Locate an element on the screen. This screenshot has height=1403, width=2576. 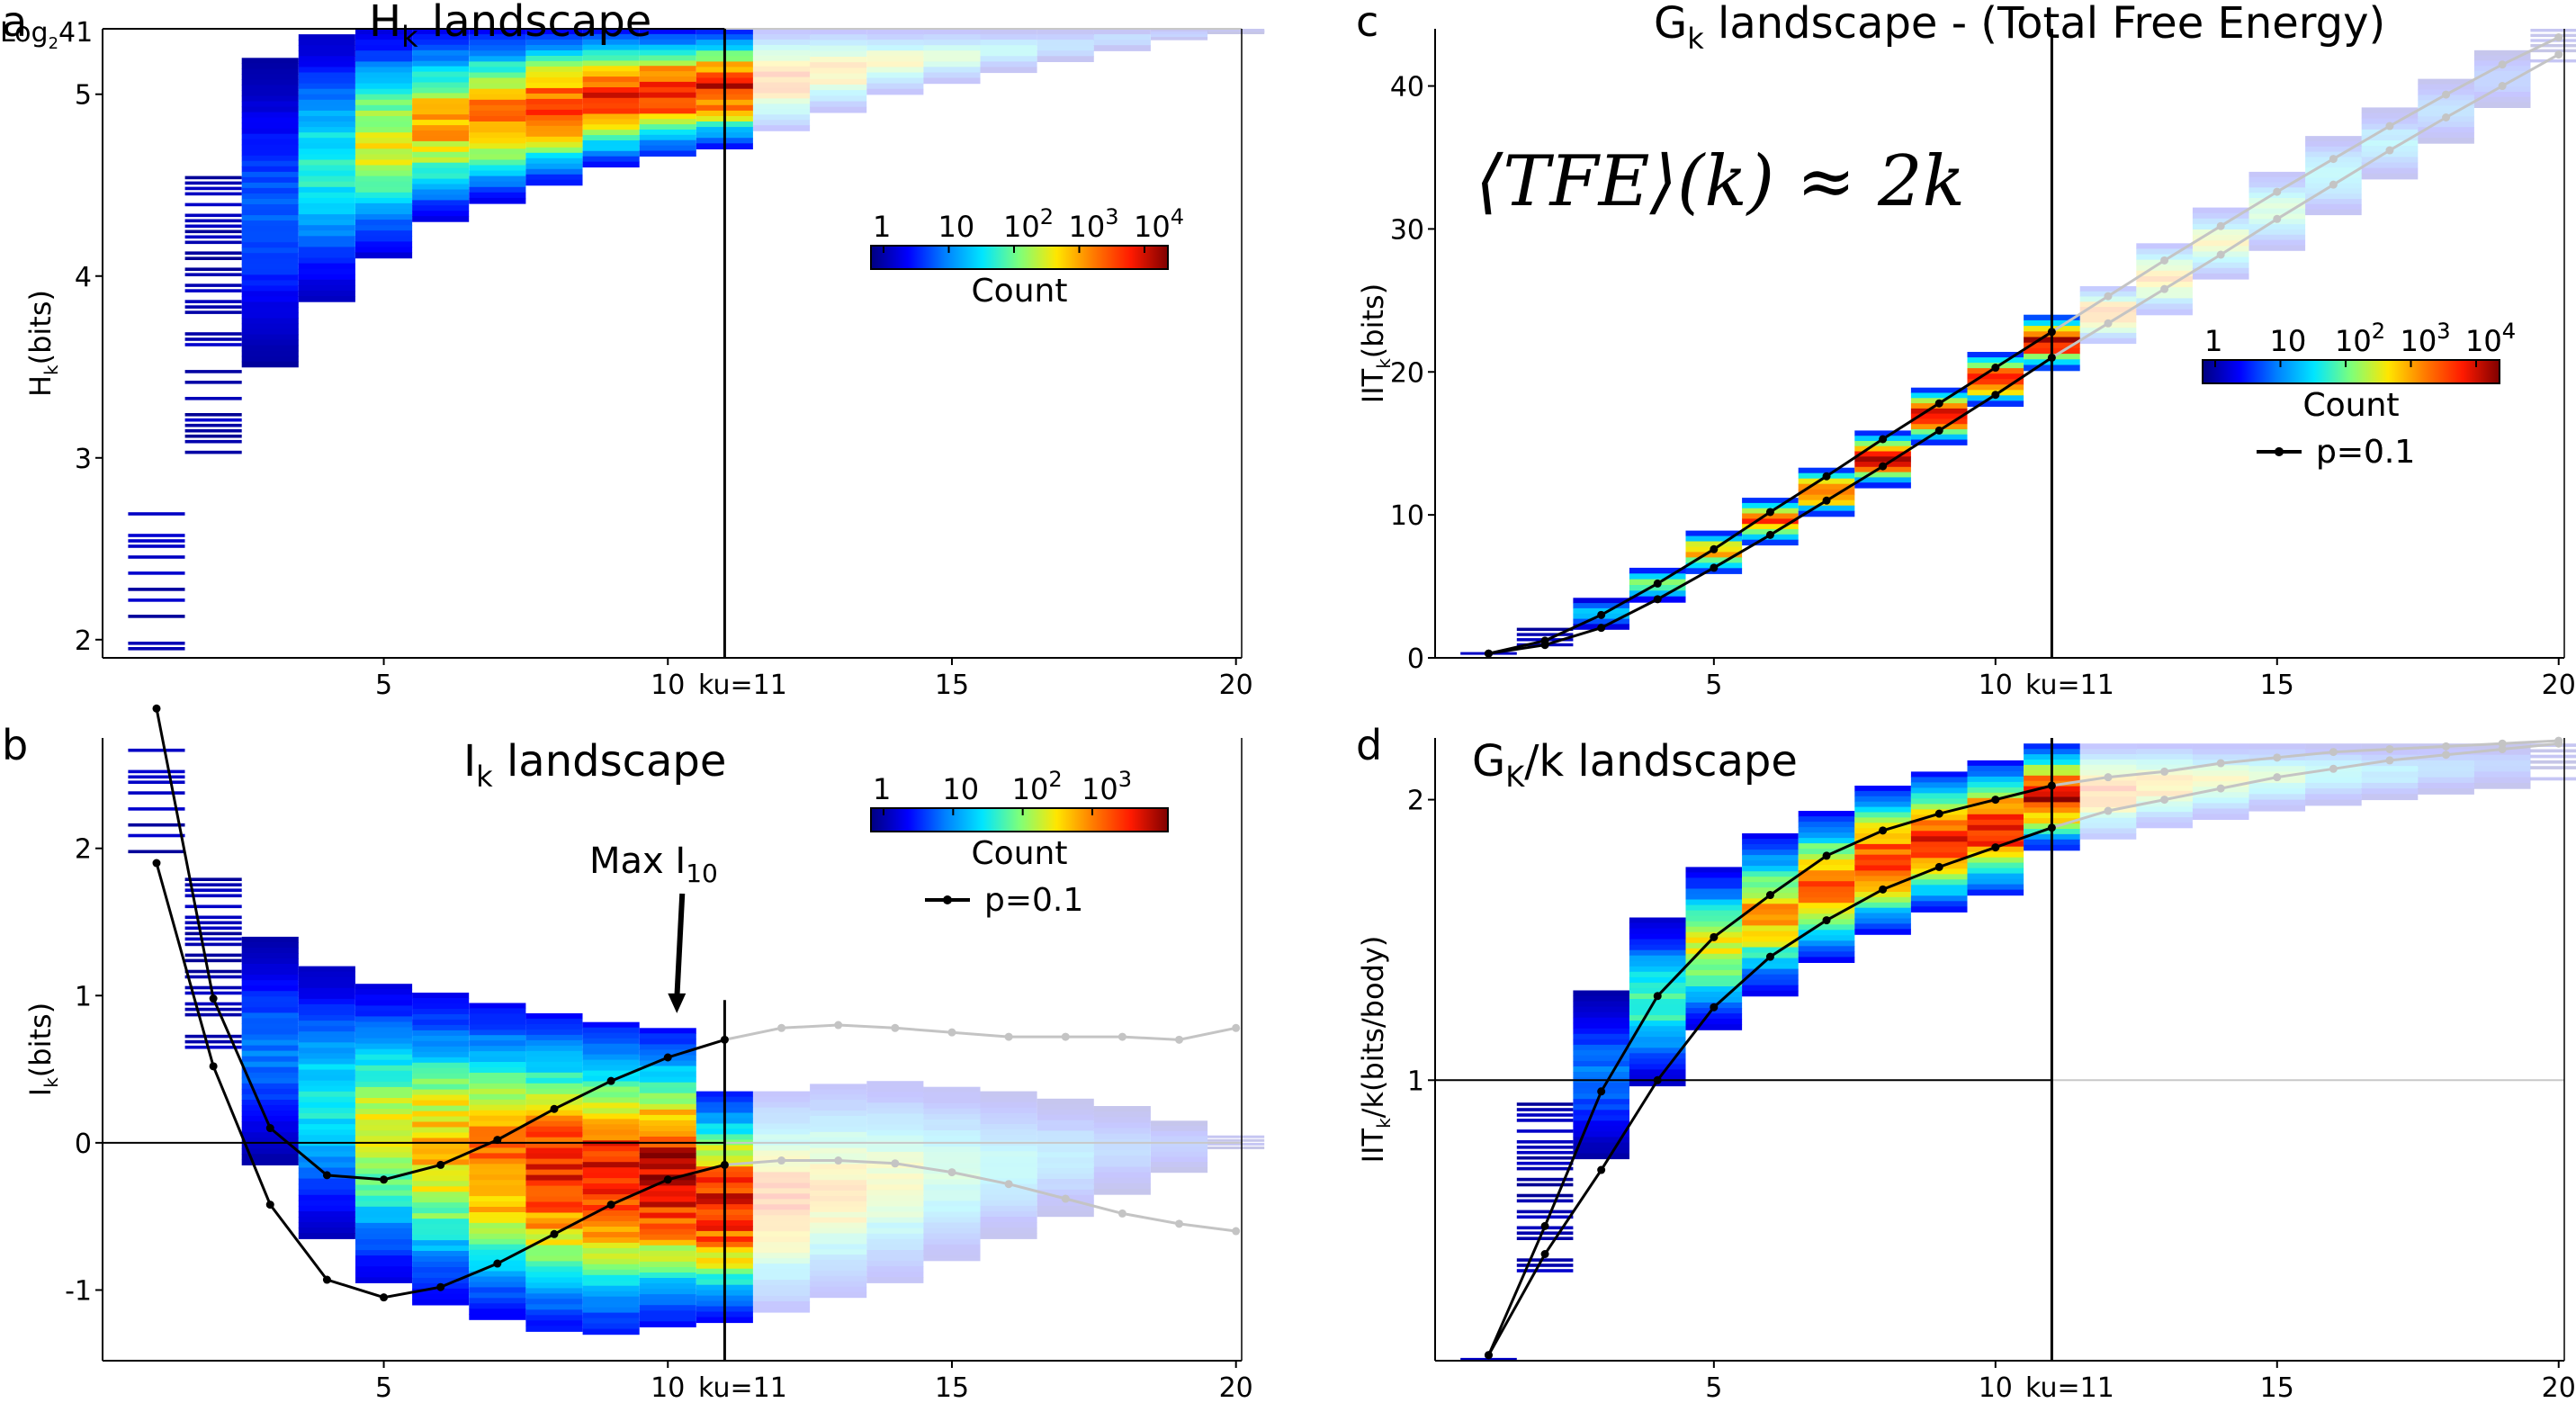
log-label-base: Log is located at coordinates (25, 33).